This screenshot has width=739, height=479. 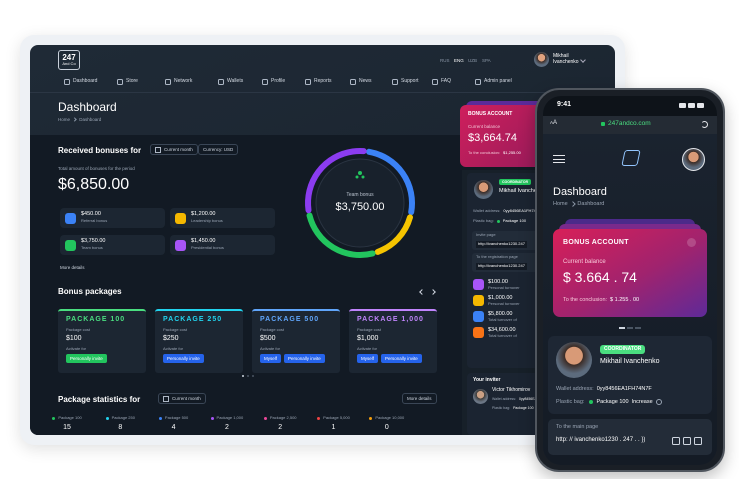 I want to click on conclusion: To the conclusion: $1,255.00, so click(x=494, y=153).